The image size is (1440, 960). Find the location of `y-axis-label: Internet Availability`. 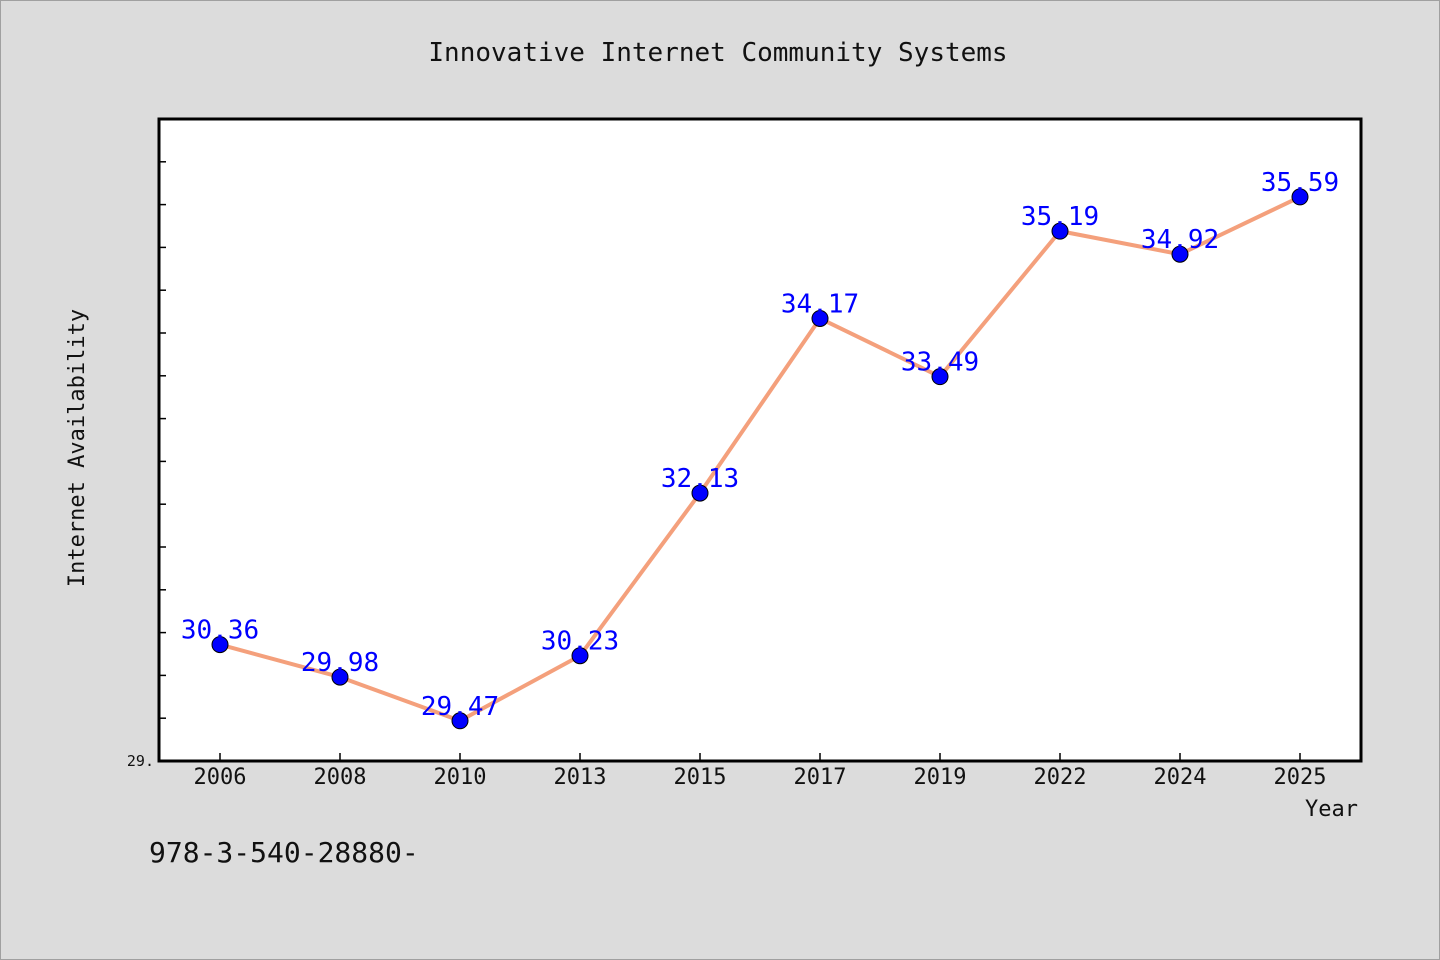

y-axis-label: Internet Availability is located at coordinates (77, 448).